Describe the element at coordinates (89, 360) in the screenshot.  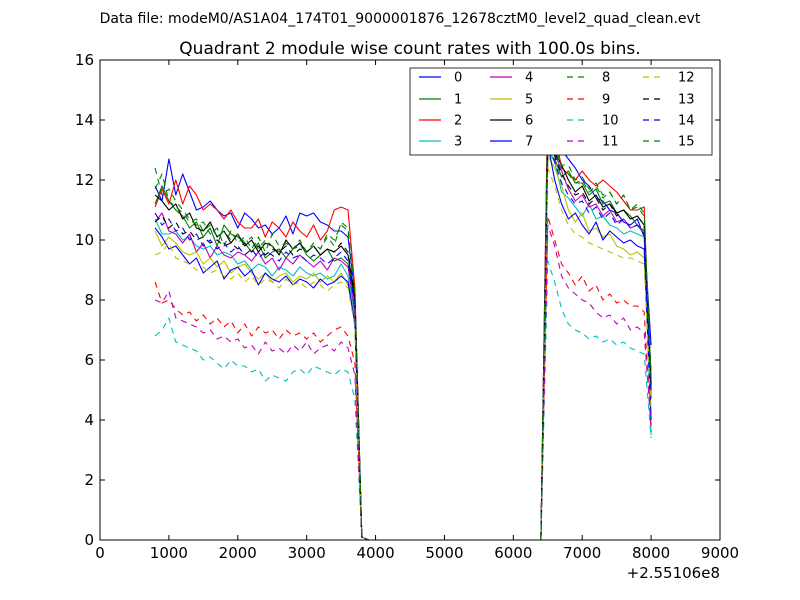
I see `y-tick-label: 6` at that location.